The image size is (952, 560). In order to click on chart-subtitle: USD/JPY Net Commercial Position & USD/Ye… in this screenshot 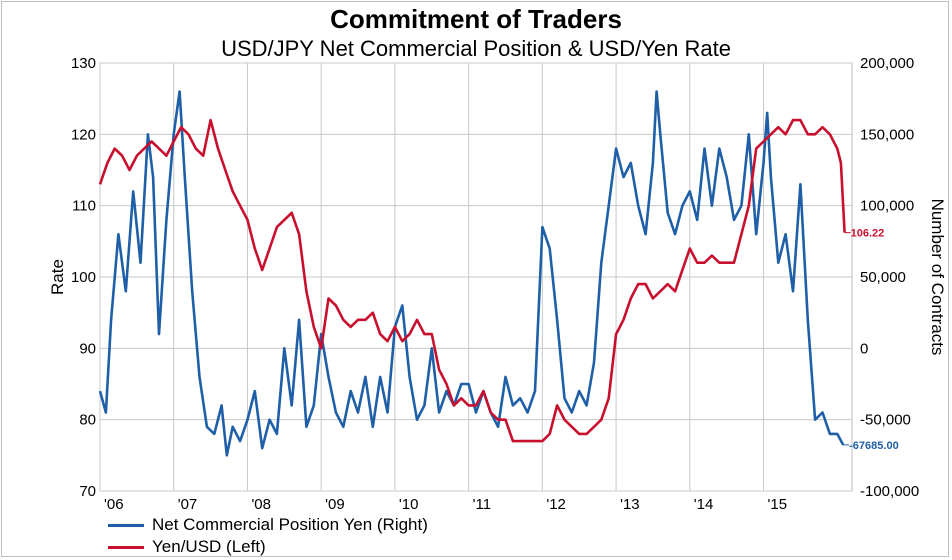, I will do `click(476, 48)`.